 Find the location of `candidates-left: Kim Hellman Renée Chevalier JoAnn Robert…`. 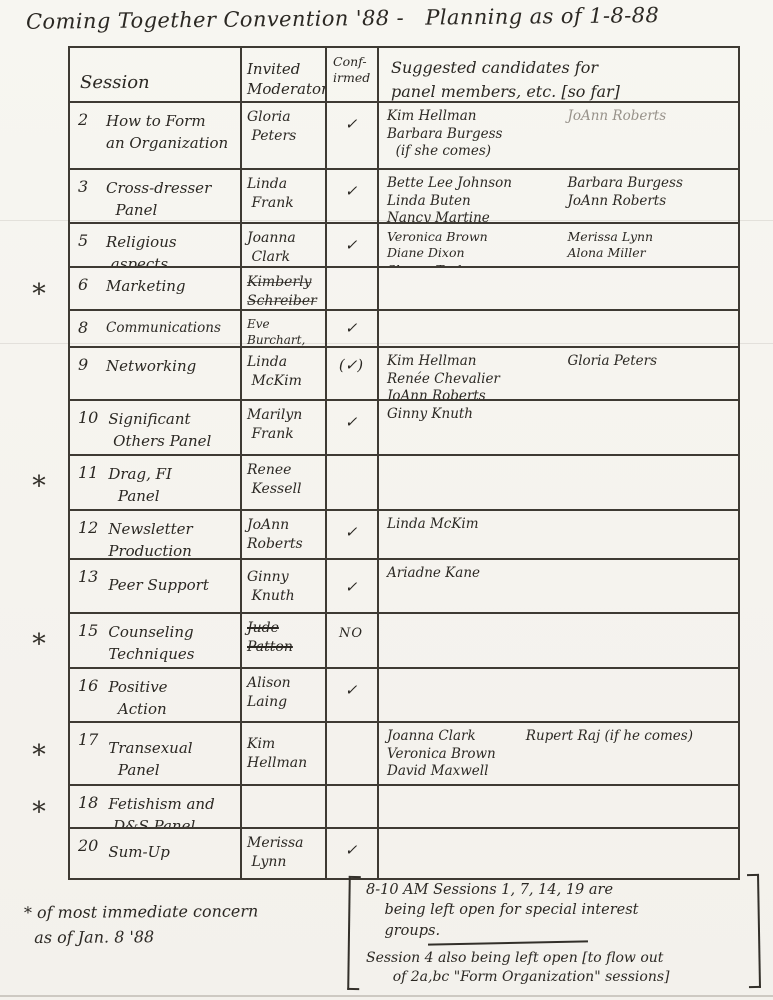

candidates-left: Kim Hellman Renée Chevalier JoAnn Robert… is located at coordinates (443, 376).